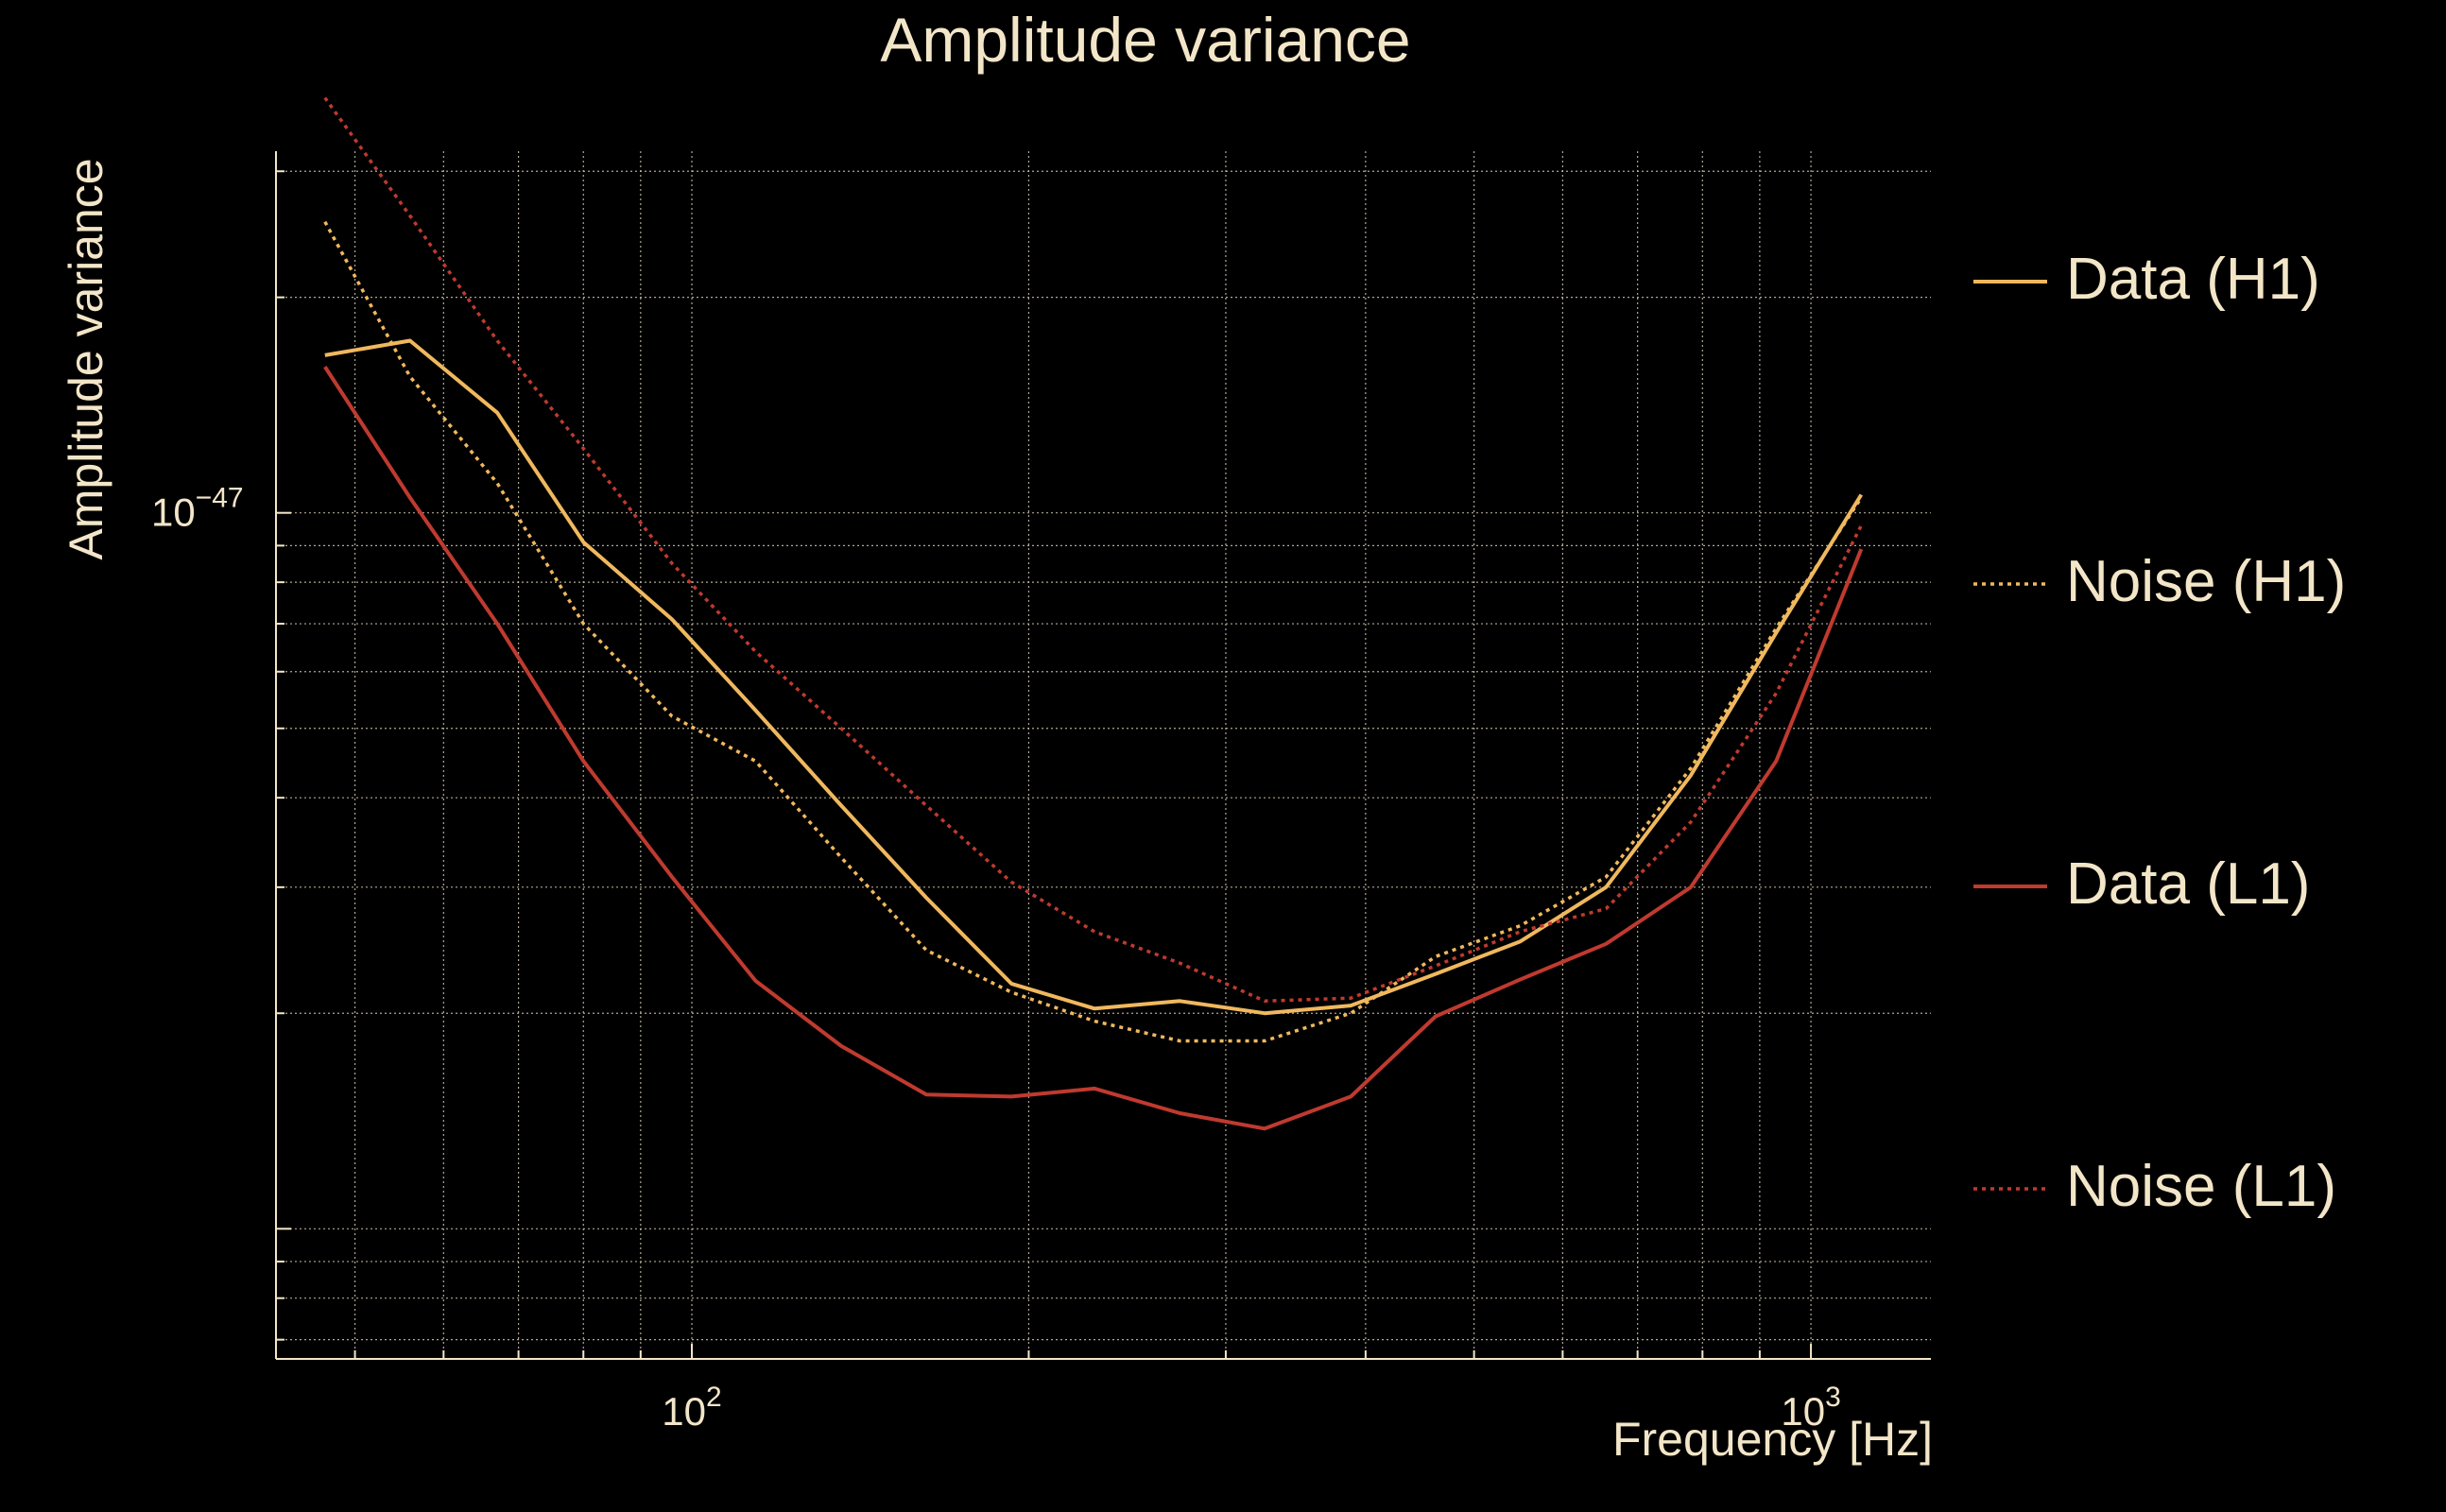 This screenshot has width=2446, height=1512. What do you see at coordinates (86, 358) in the screenshot?
I see `y-axis-label: Amplitude variance` at bounding box center [86, 358].